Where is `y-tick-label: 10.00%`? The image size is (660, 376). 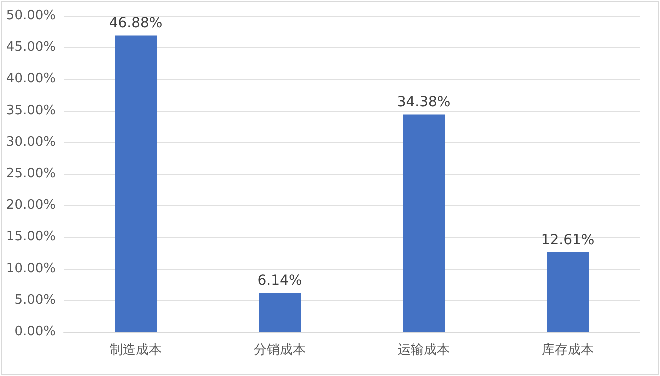 y-tick-label: 10.00% is located at coordinates (31, 268).